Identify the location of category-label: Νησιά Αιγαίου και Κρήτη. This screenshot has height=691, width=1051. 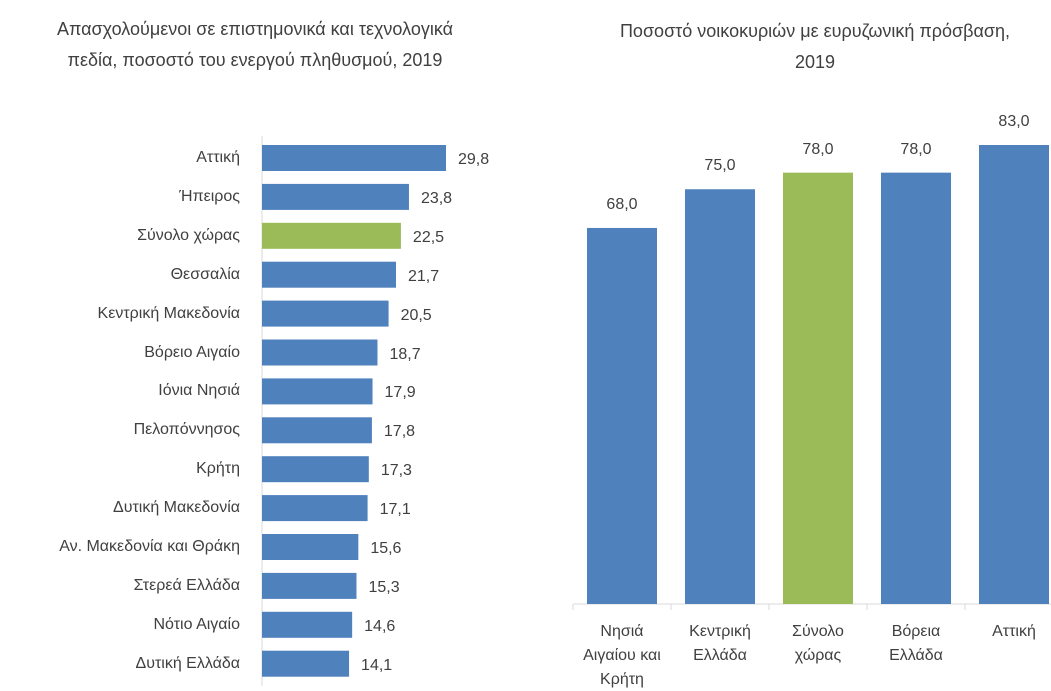
(622, 655).